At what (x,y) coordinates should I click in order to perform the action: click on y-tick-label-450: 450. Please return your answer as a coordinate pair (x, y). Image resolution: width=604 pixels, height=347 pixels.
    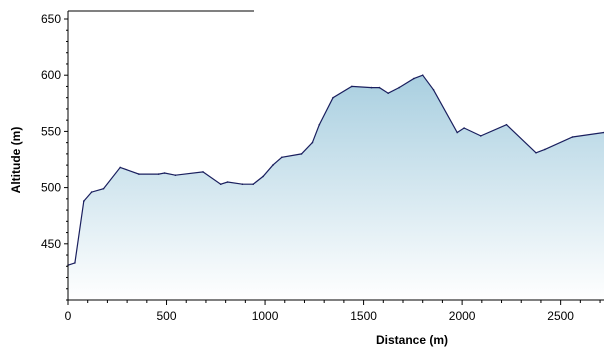
    Looking at the image, I should click on (51, 244).